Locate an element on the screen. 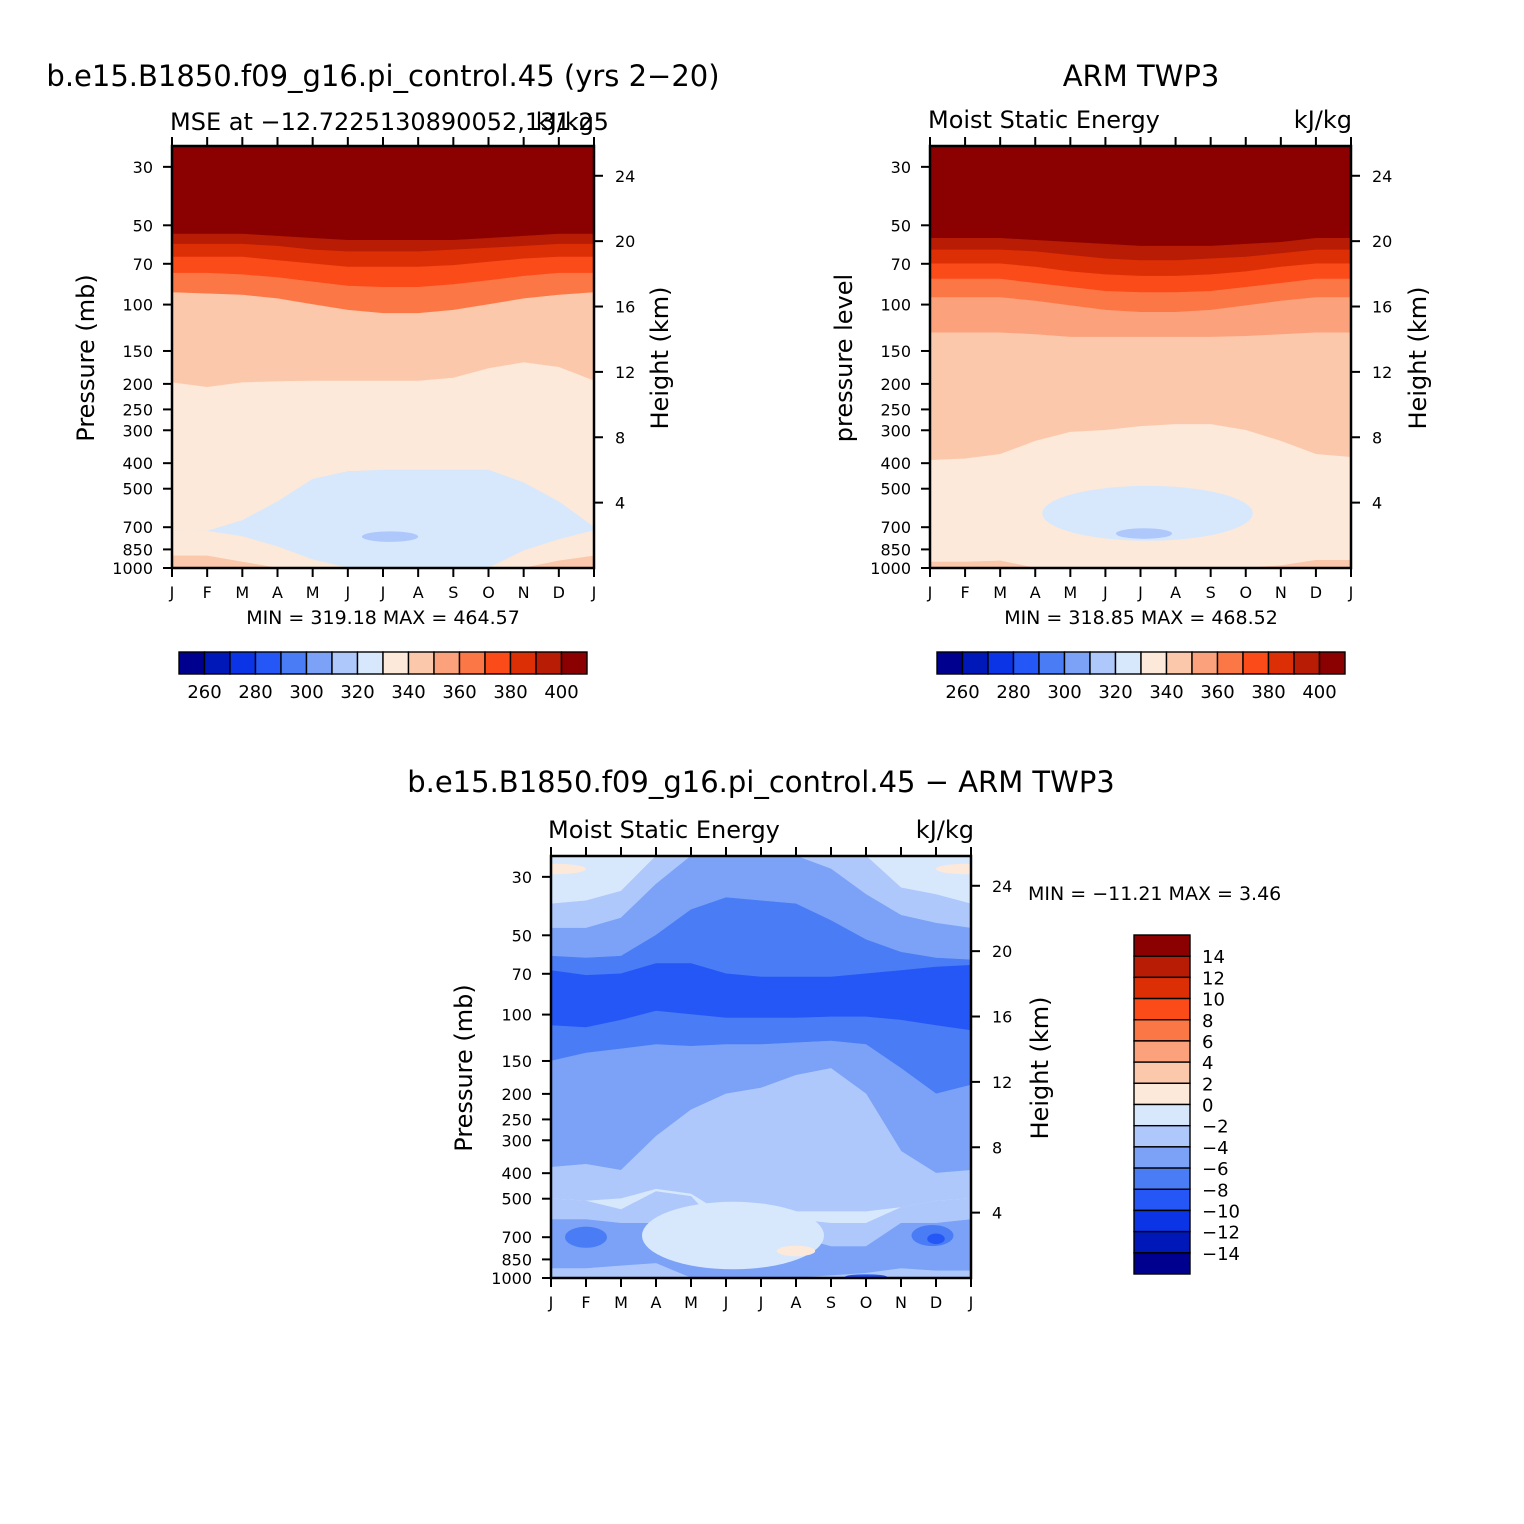 This screenshot has height=1524, width=1524. y-tick-label: 850 is located at coordinates (137, 549).